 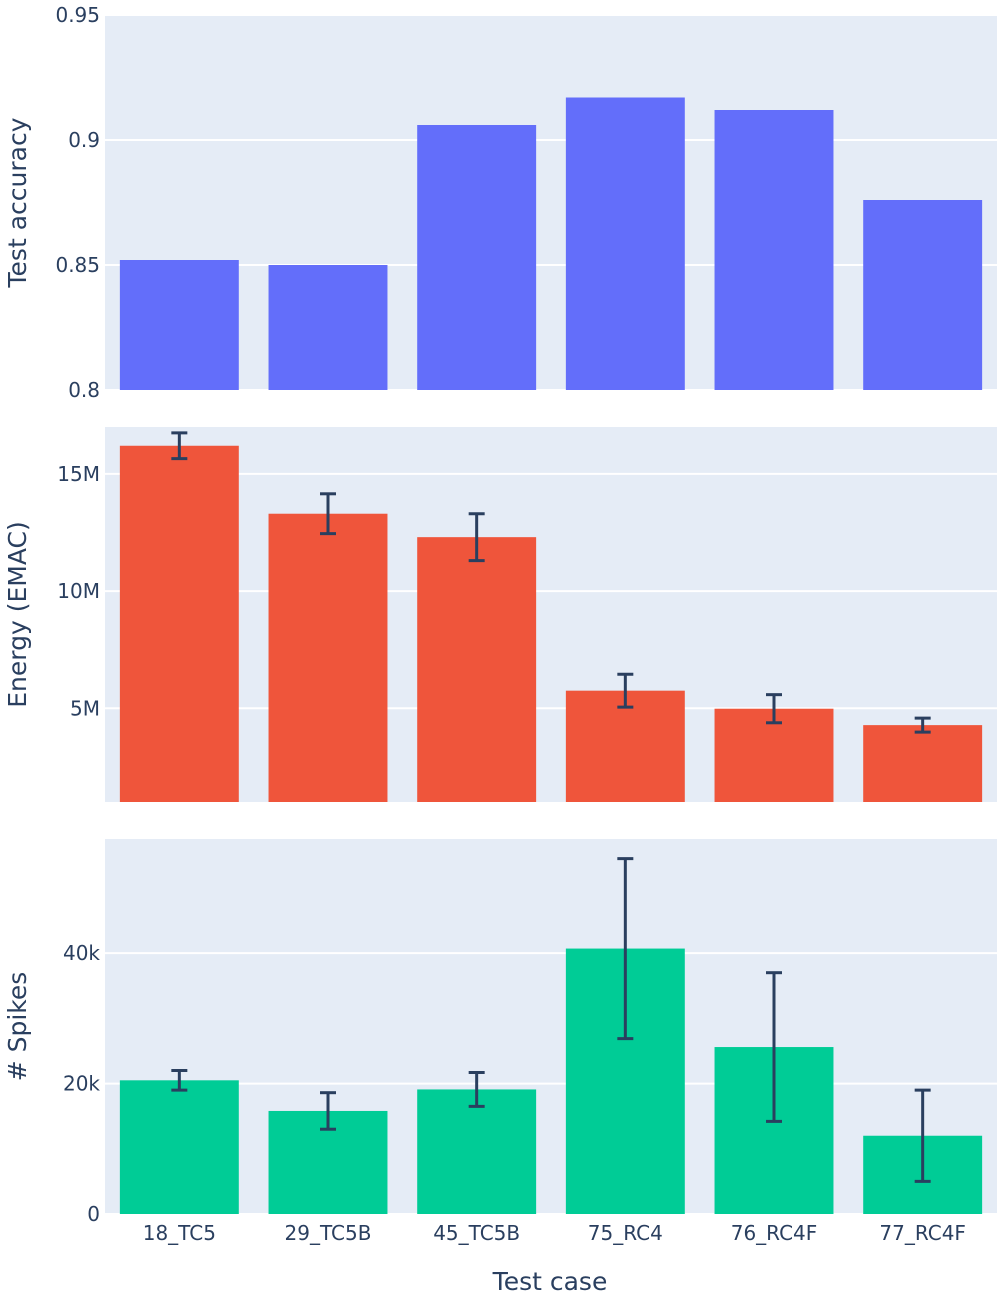 I want to click on accuracy-y-tick-label: 0.9, so click(x=84, y=140).